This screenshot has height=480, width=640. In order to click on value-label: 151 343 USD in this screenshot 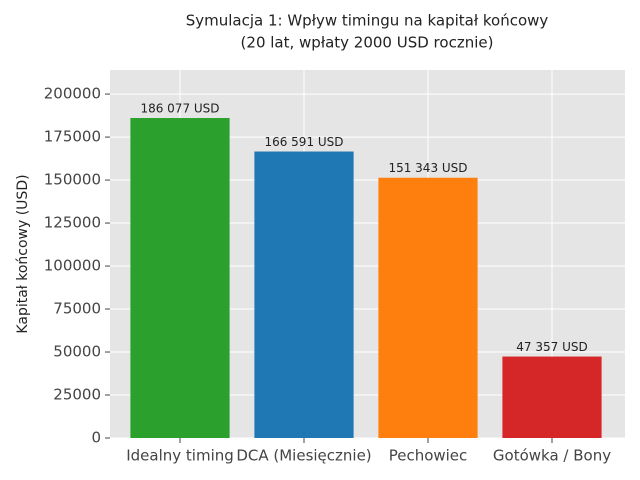, I will do `click(427, 168)`.